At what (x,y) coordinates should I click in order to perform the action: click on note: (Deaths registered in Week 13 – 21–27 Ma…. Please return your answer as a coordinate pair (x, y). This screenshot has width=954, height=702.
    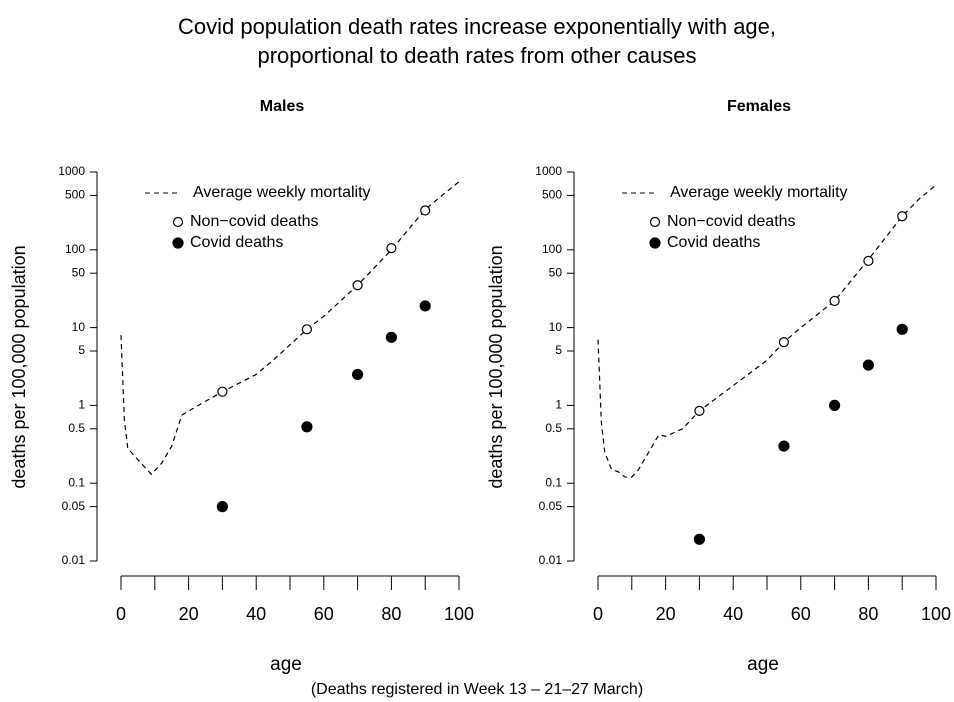
    Looking at the image, I should click on (477, 689).